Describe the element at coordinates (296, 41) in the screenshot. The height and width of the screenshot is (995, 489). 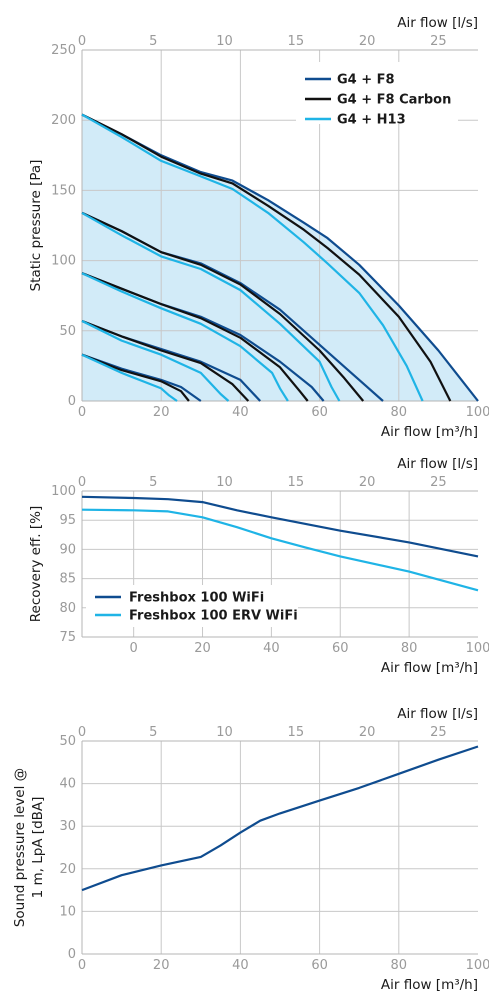
I see `static-pressure-x2-tick-label: 15` at that location.